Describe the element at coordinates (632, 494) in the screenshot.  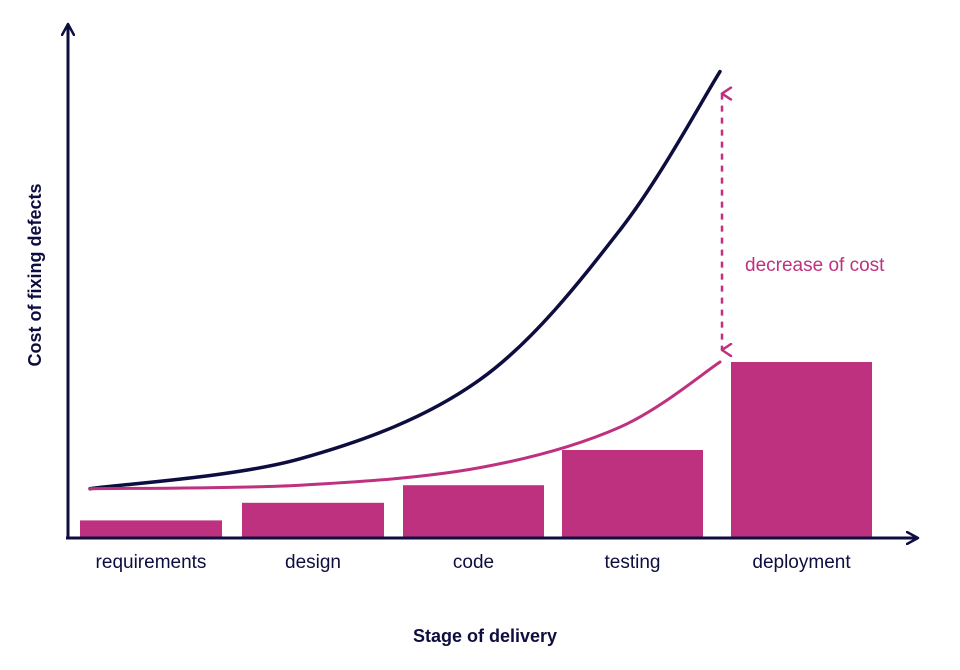
I see `bar-testing` at that location.